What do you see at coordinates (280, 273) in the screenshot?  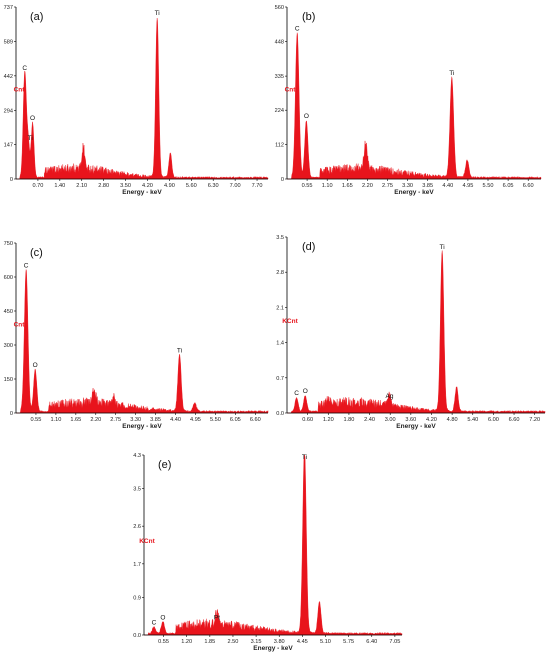 I see `y-tick-label: 2.8` at bounding box center [280, 273].